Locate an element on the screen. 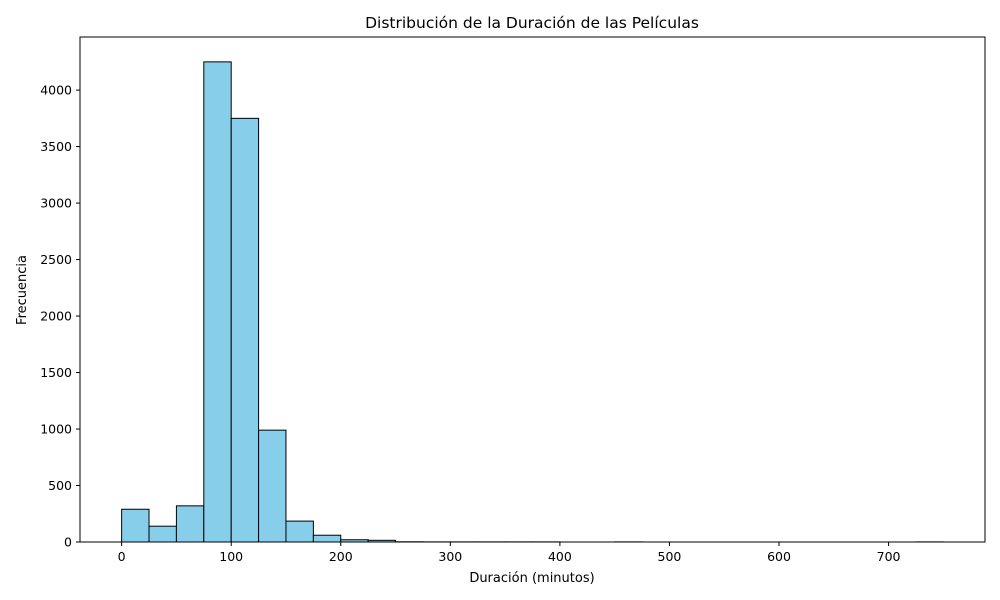 The image size is (1000, 600). y-tick-label: 2500 is located at coordinates (56, 259).